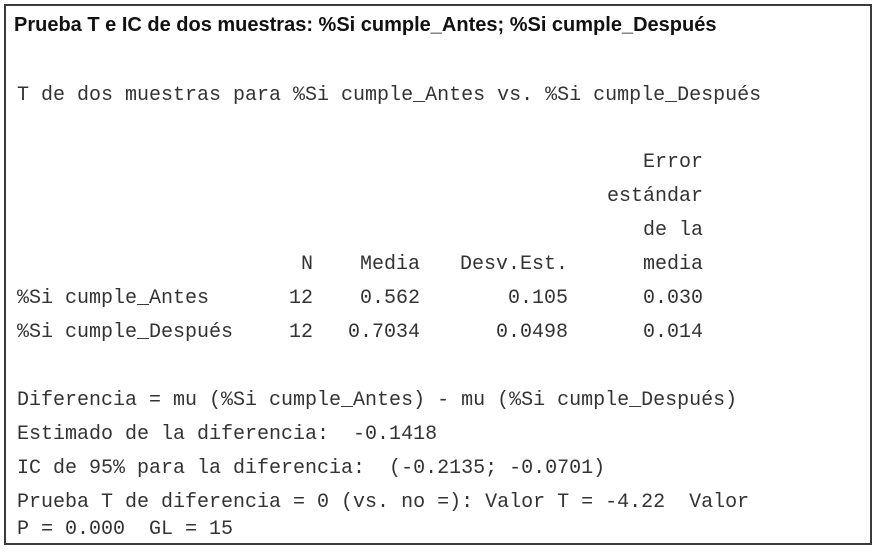  Describe the element at coordinates (672, 298) in the screenshot. I see `row-antes-error: 0.030` at that location.